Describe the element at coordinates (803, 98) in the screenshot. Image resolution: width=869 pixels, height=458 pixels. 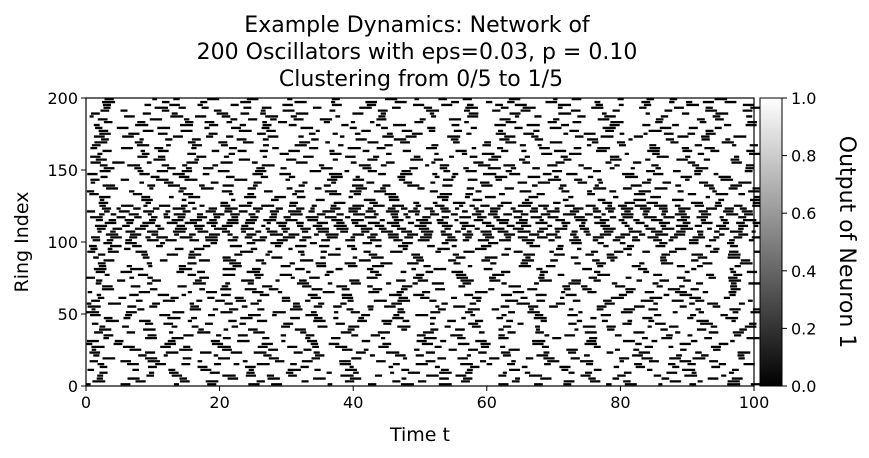
I see `colorbar-tick-label: 1.0` at that location.